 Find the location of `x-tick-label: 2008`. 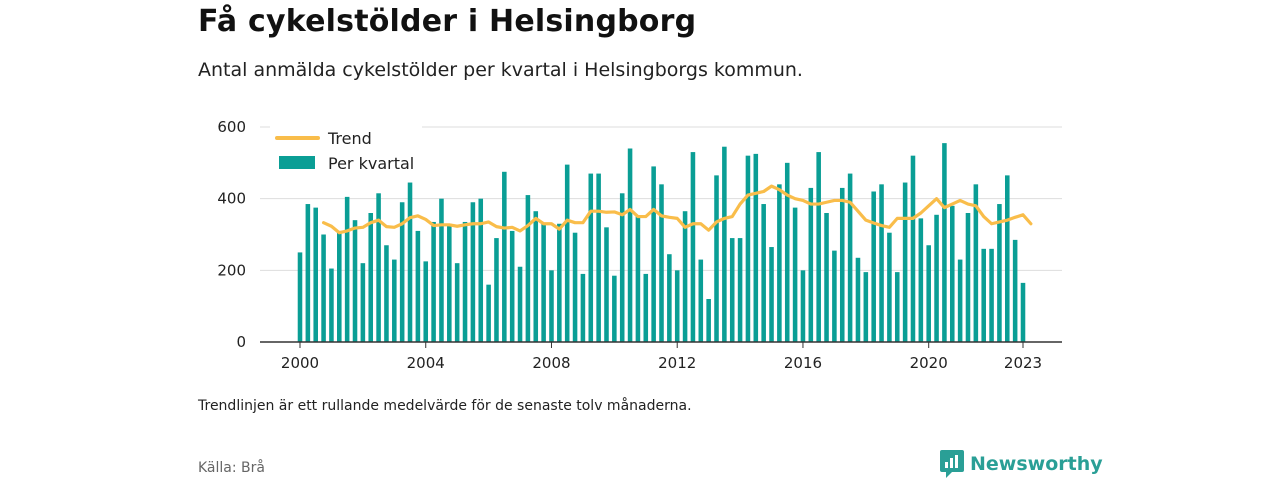

x-tick-label: 2008 is located at coordinates (551, 363).